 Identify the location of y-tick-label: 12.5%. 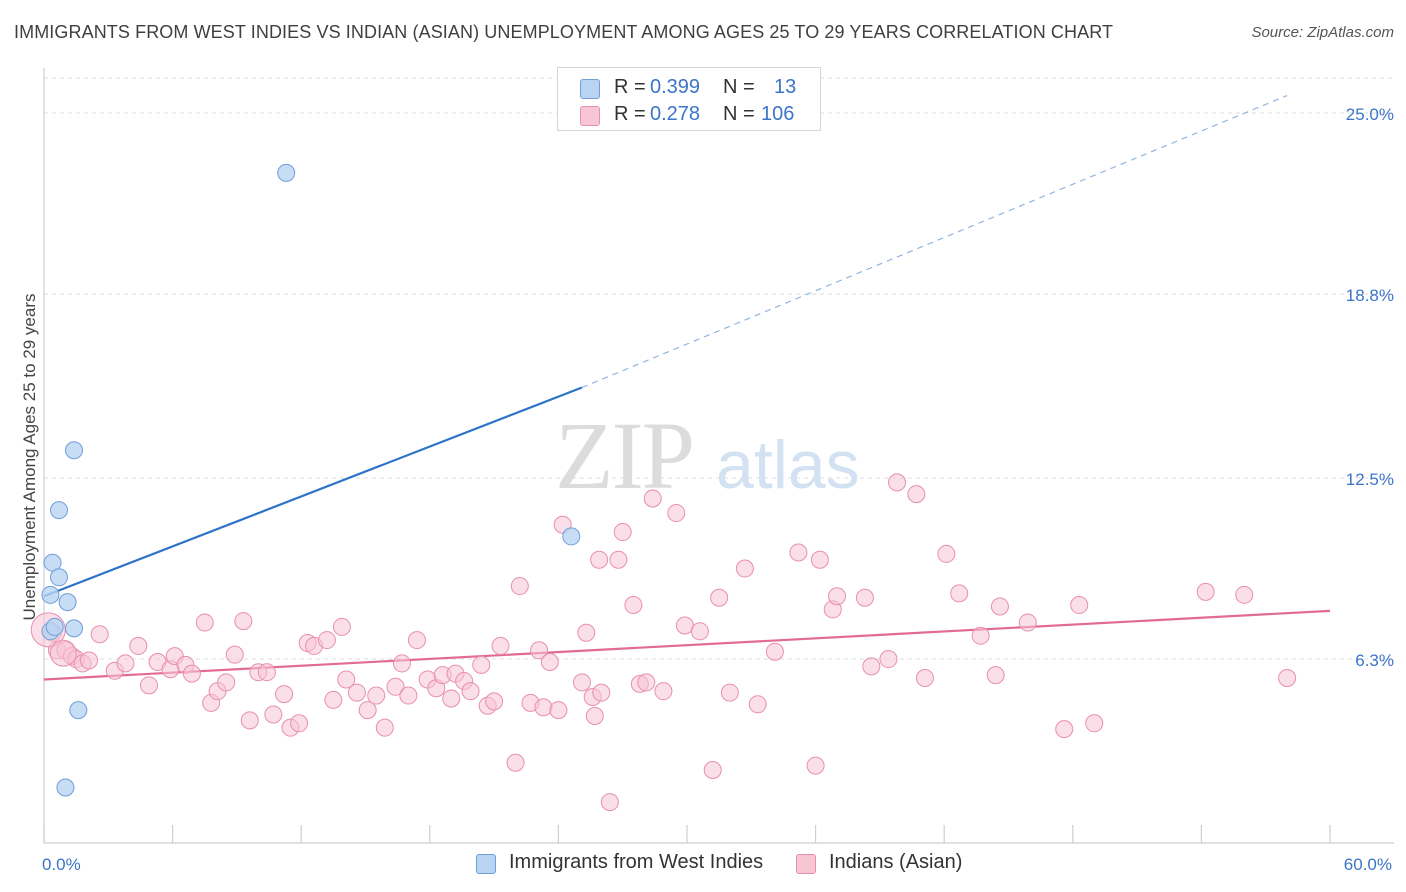
(1370, 479).